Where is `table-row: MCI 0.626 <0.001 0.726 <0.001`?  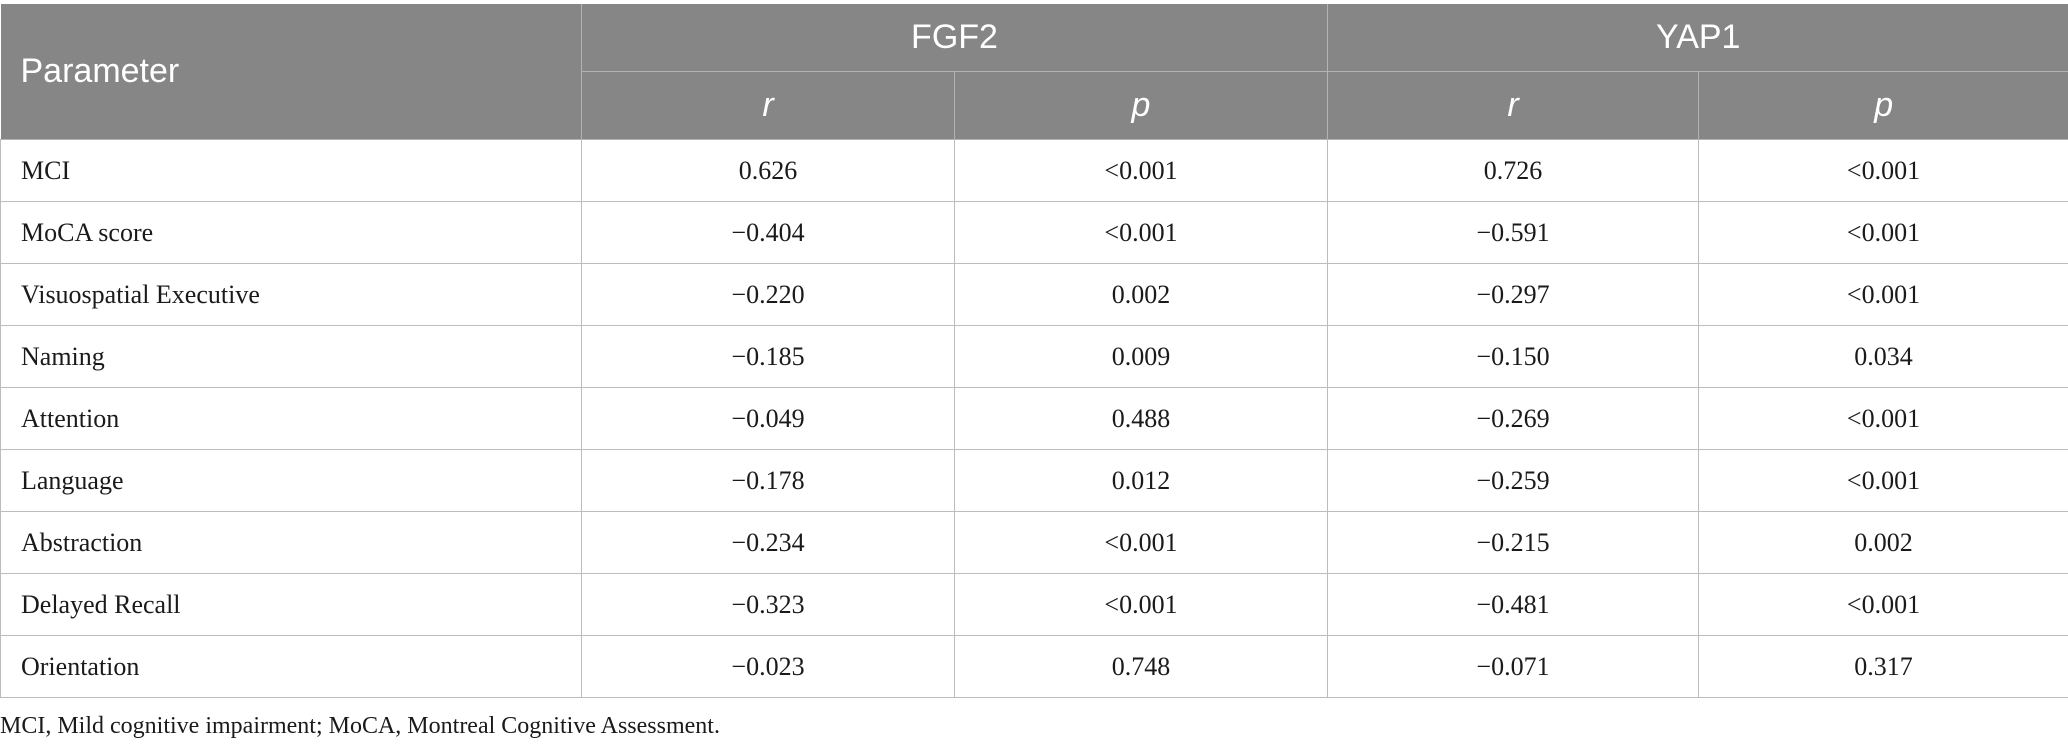 table-row: MCI 0.626 <0.001 0.726 <0.001 is located at coordinates (1034, 170).